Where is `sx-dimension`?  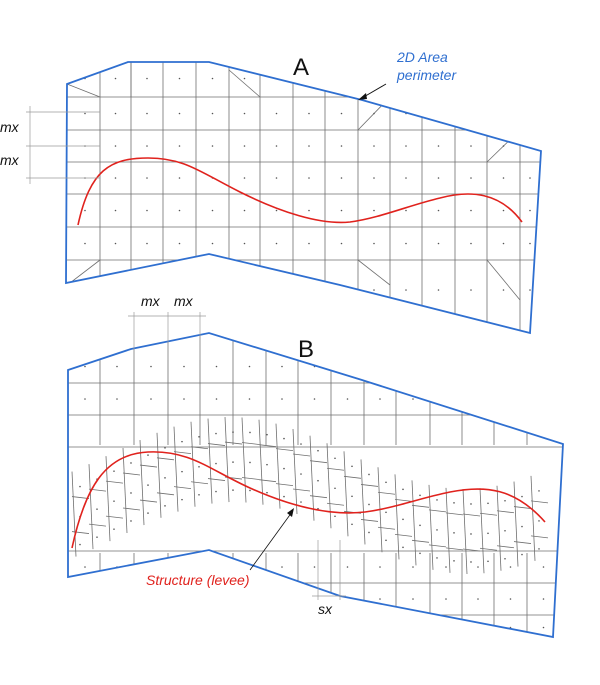 sx-dimension is located at coordinates (329, 570).